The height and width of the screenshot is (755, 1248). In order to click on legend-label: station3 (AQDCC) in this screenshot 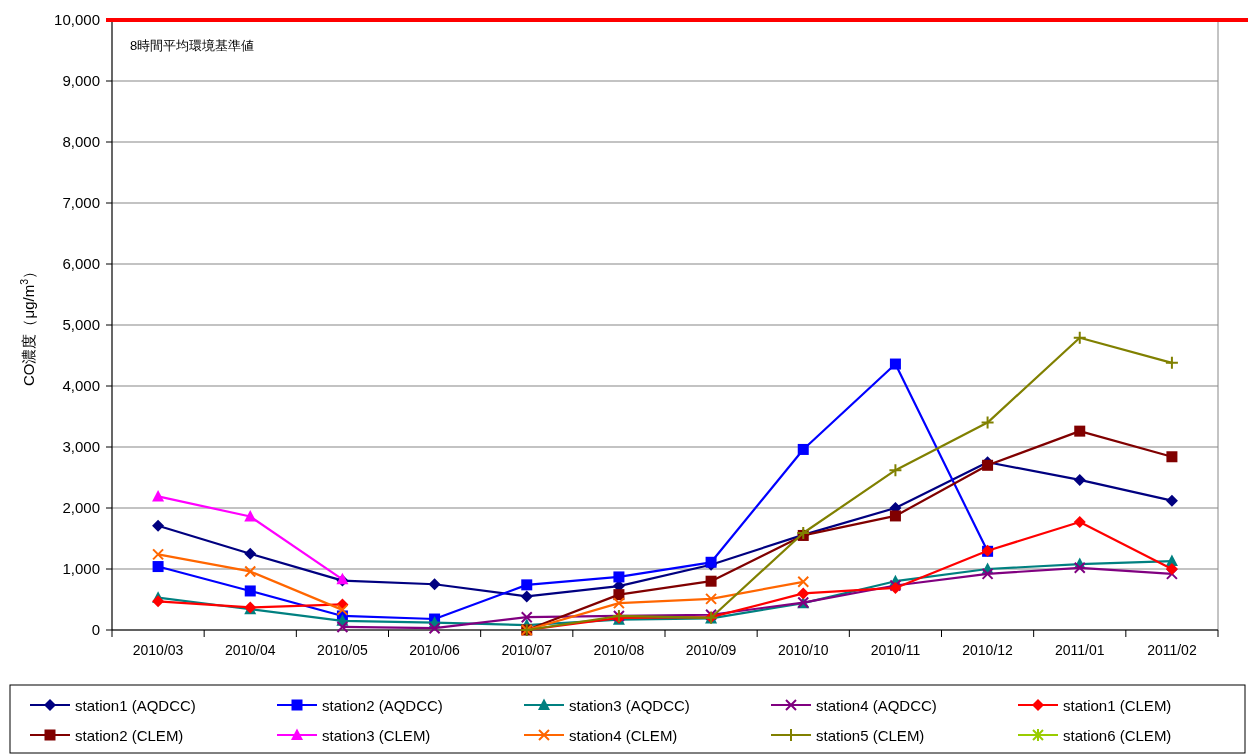, I will do `click(629, 705)`.